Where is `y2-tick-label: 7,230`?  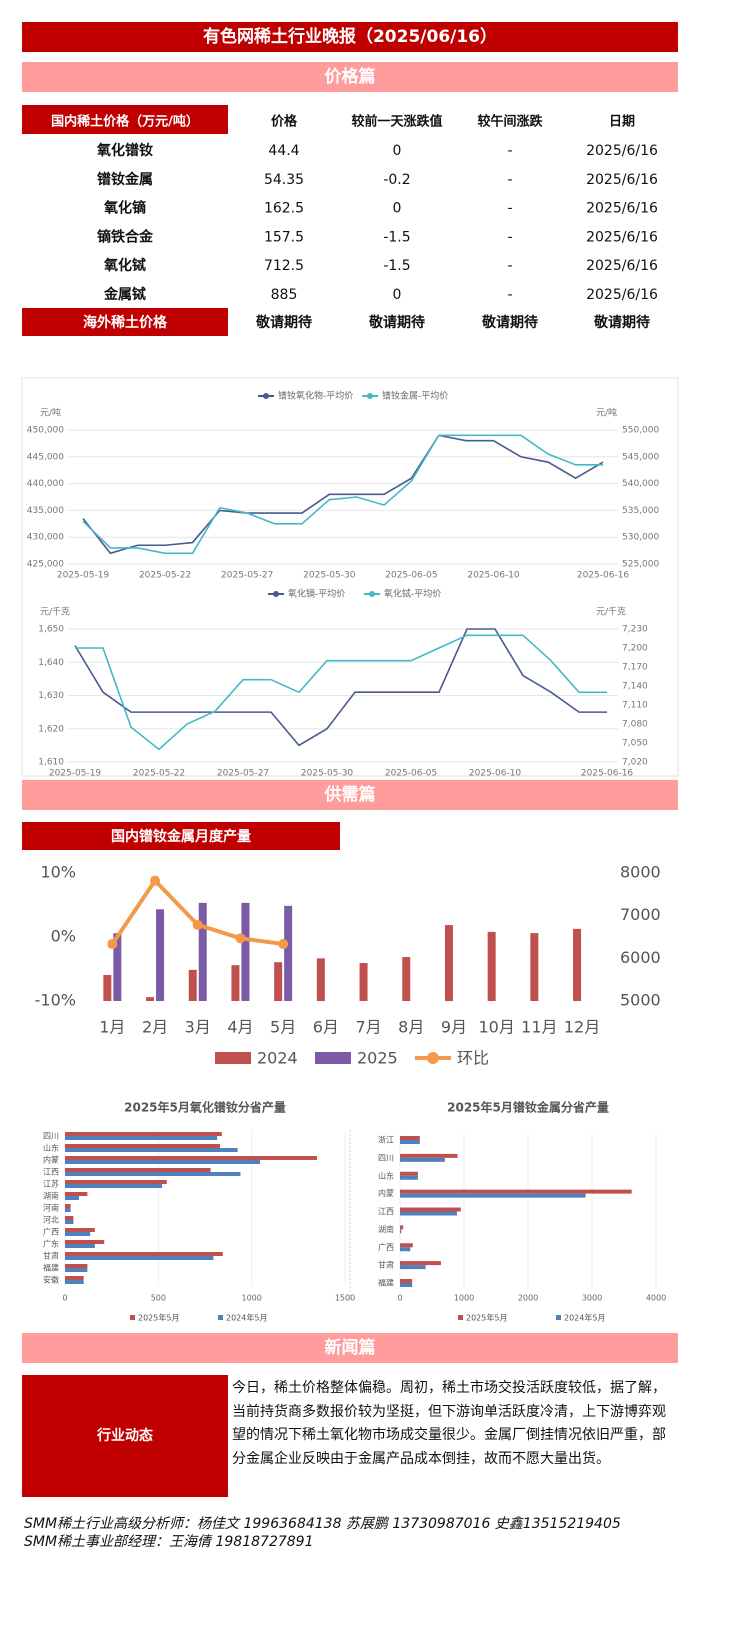 y2-tick-label: 7,230 is located at coordinates (635, 630).